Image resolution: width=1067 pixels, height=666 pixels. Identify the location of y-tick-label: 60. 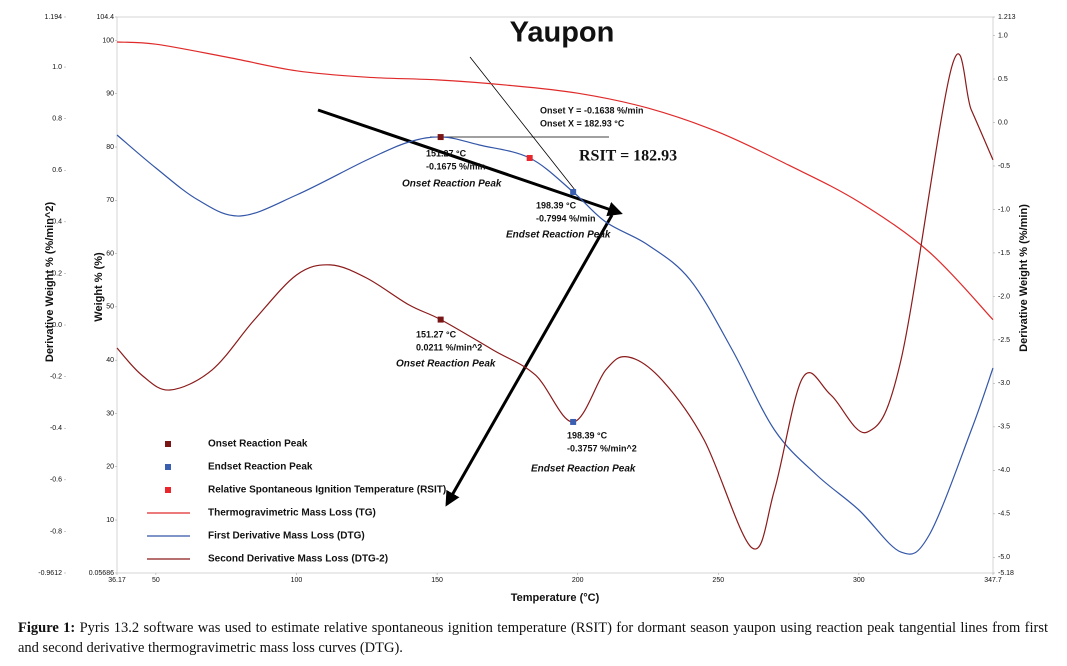
(110, 253).